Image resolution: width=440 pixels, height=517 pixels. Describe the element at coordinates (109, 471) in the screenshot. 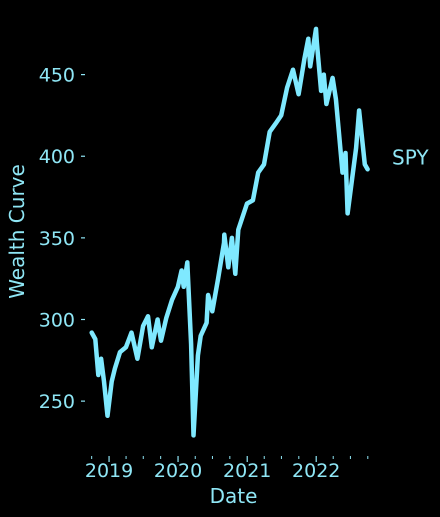

I see `x-tick-label: 2019` at that location.